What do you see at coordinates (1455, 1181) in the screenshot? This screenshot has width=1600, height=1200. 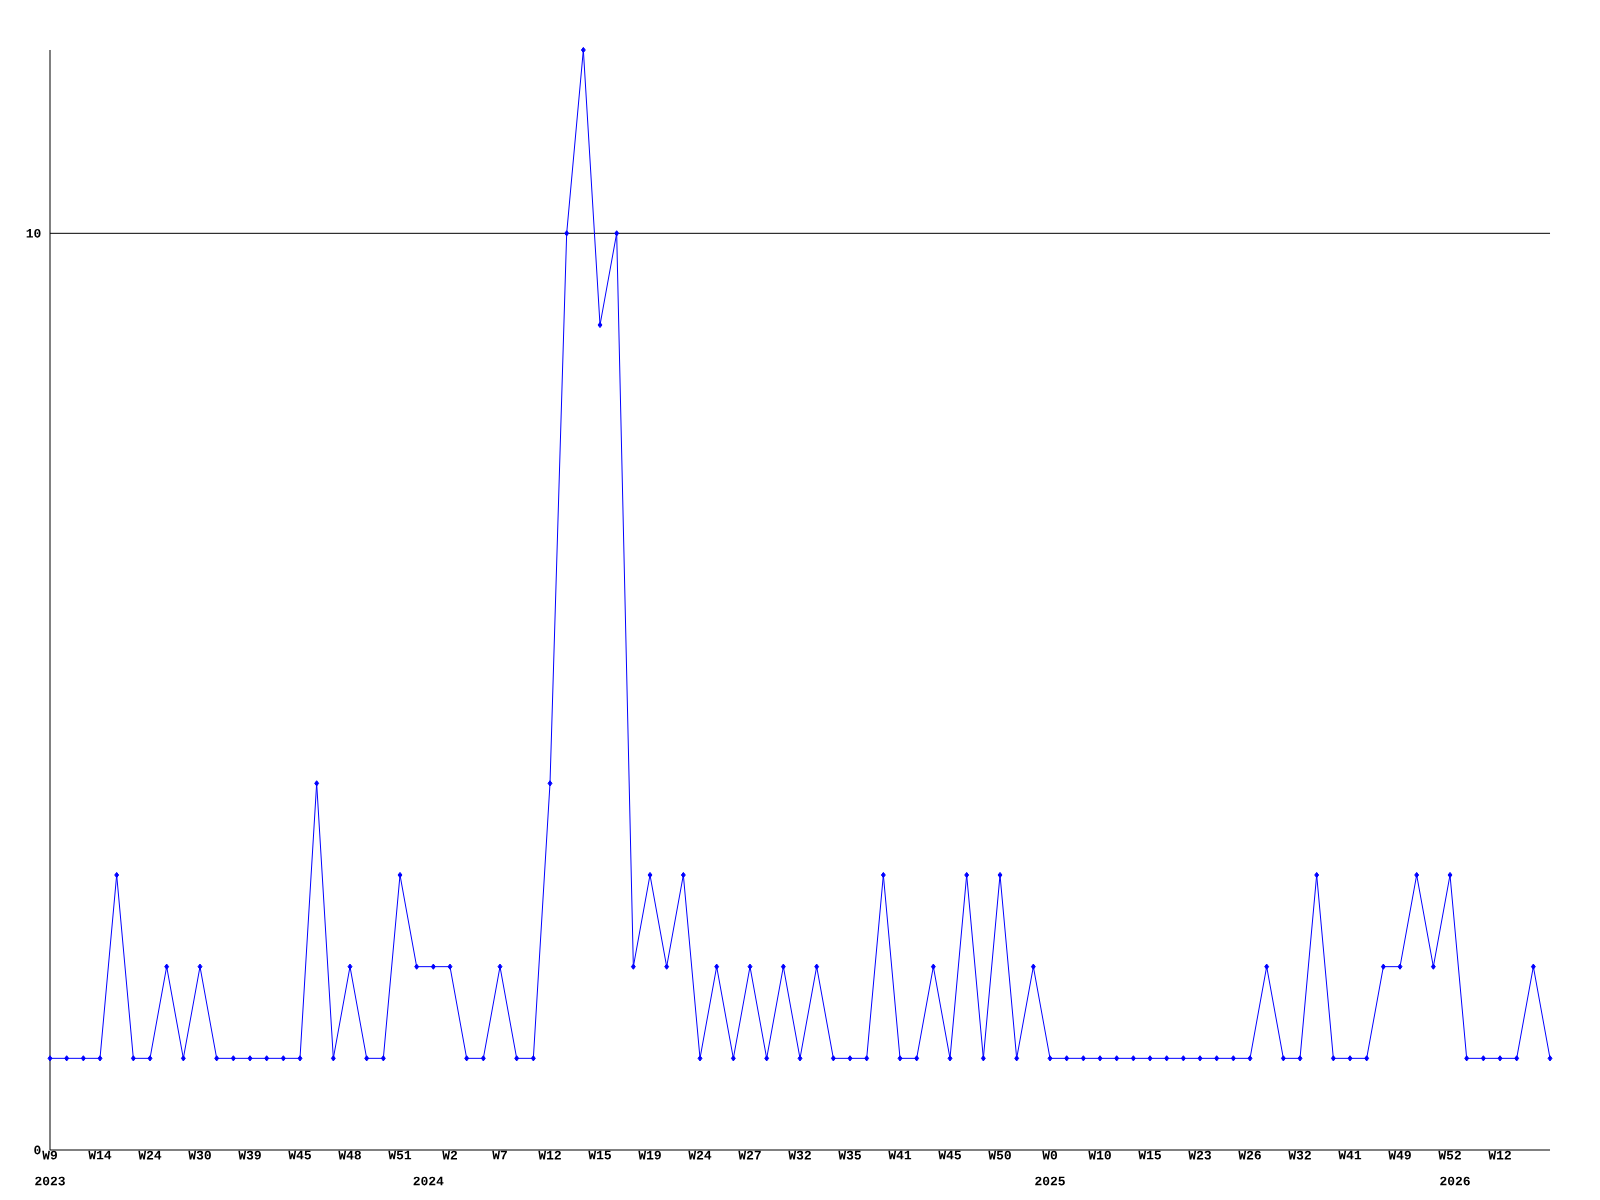 I see `text: 2026` at bounding box center [1455, 1181].